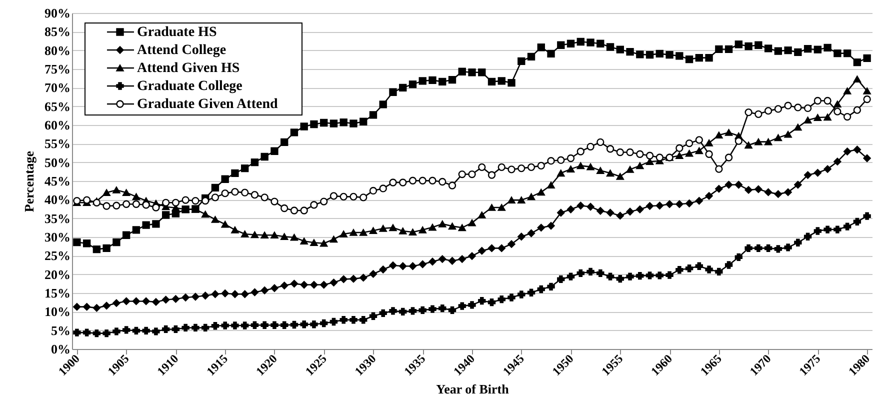  What do you see at coordinates (188, 68) in the screenshot?
I see `legend-label: Attend Given HS` at bounding box center [188, 68].